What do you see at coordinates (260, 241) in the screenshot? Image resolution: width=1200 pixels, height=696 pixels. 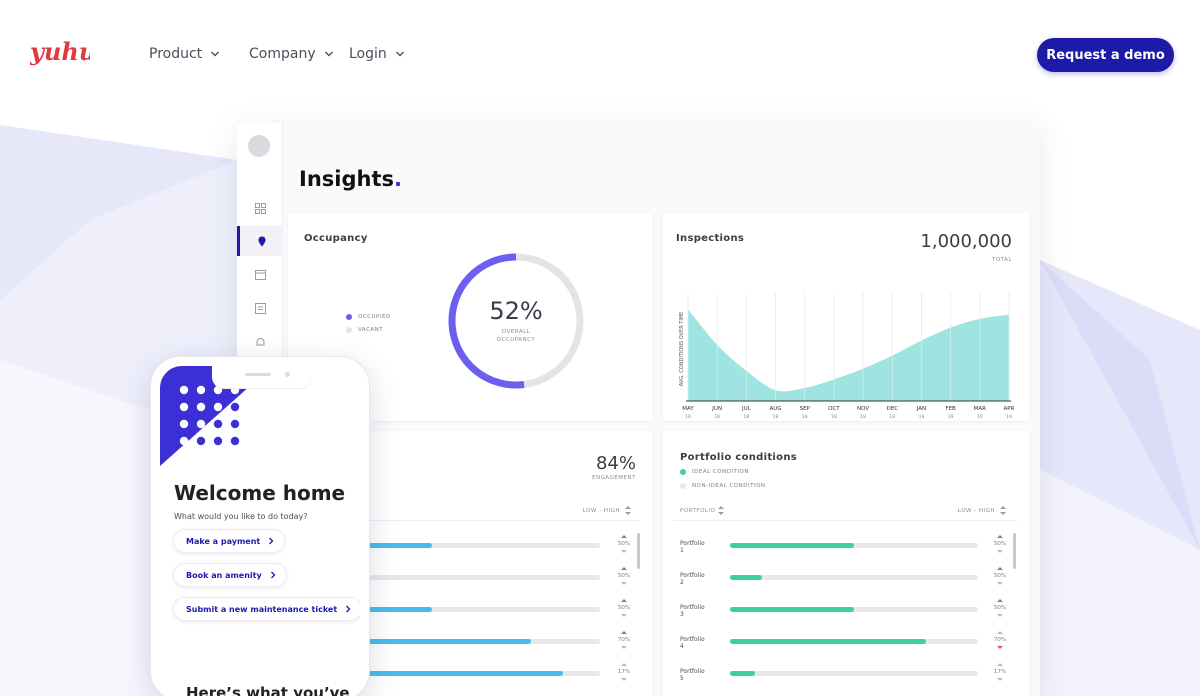 I see `location-pin-icon` at bounding box center [260, 241].